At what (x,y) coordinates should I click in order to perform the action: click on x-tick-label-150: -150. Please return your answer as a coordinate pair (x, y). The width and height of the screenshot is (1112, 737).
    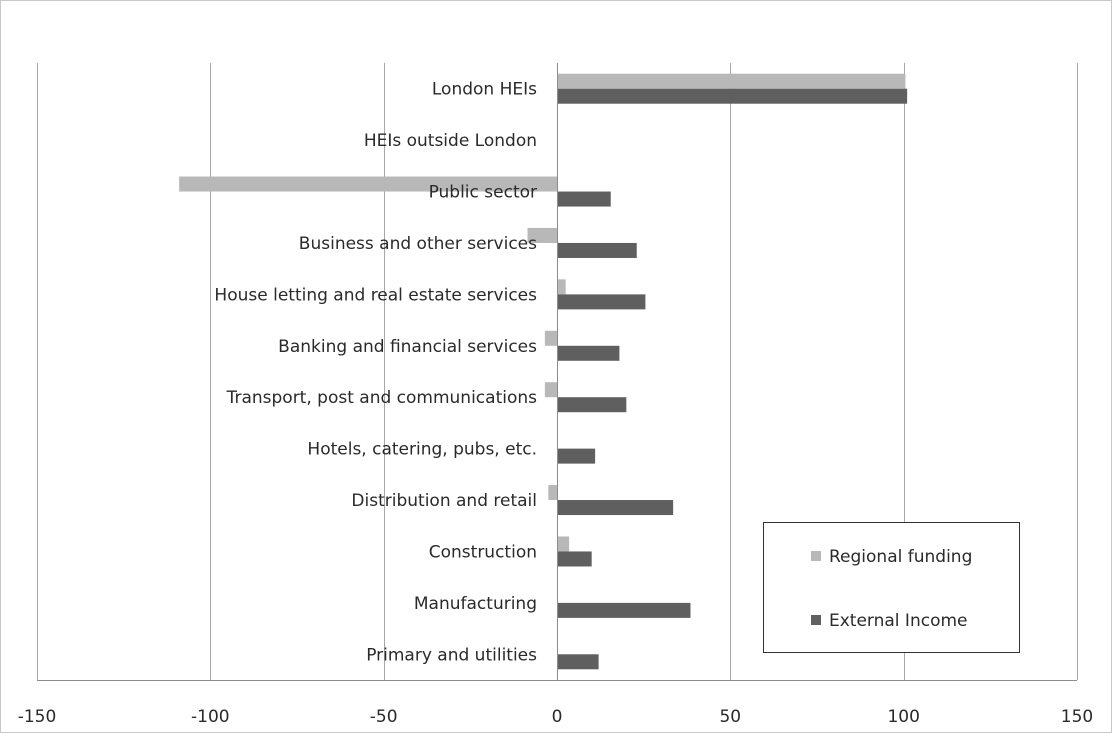
    Looking at the image, I should click on (37, 717).